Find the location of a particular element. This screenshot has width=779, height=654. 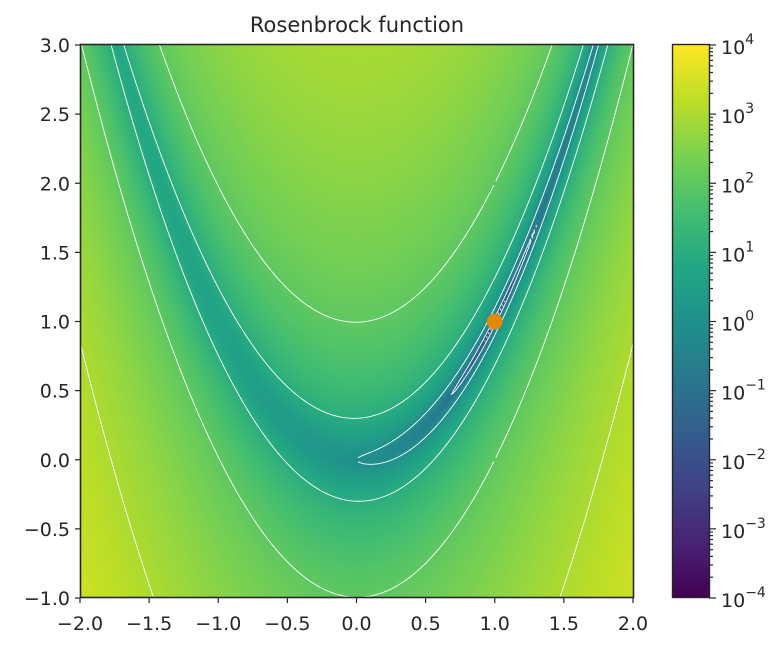

y-tick-label: 2.0 is located at coordinates (55, 184).